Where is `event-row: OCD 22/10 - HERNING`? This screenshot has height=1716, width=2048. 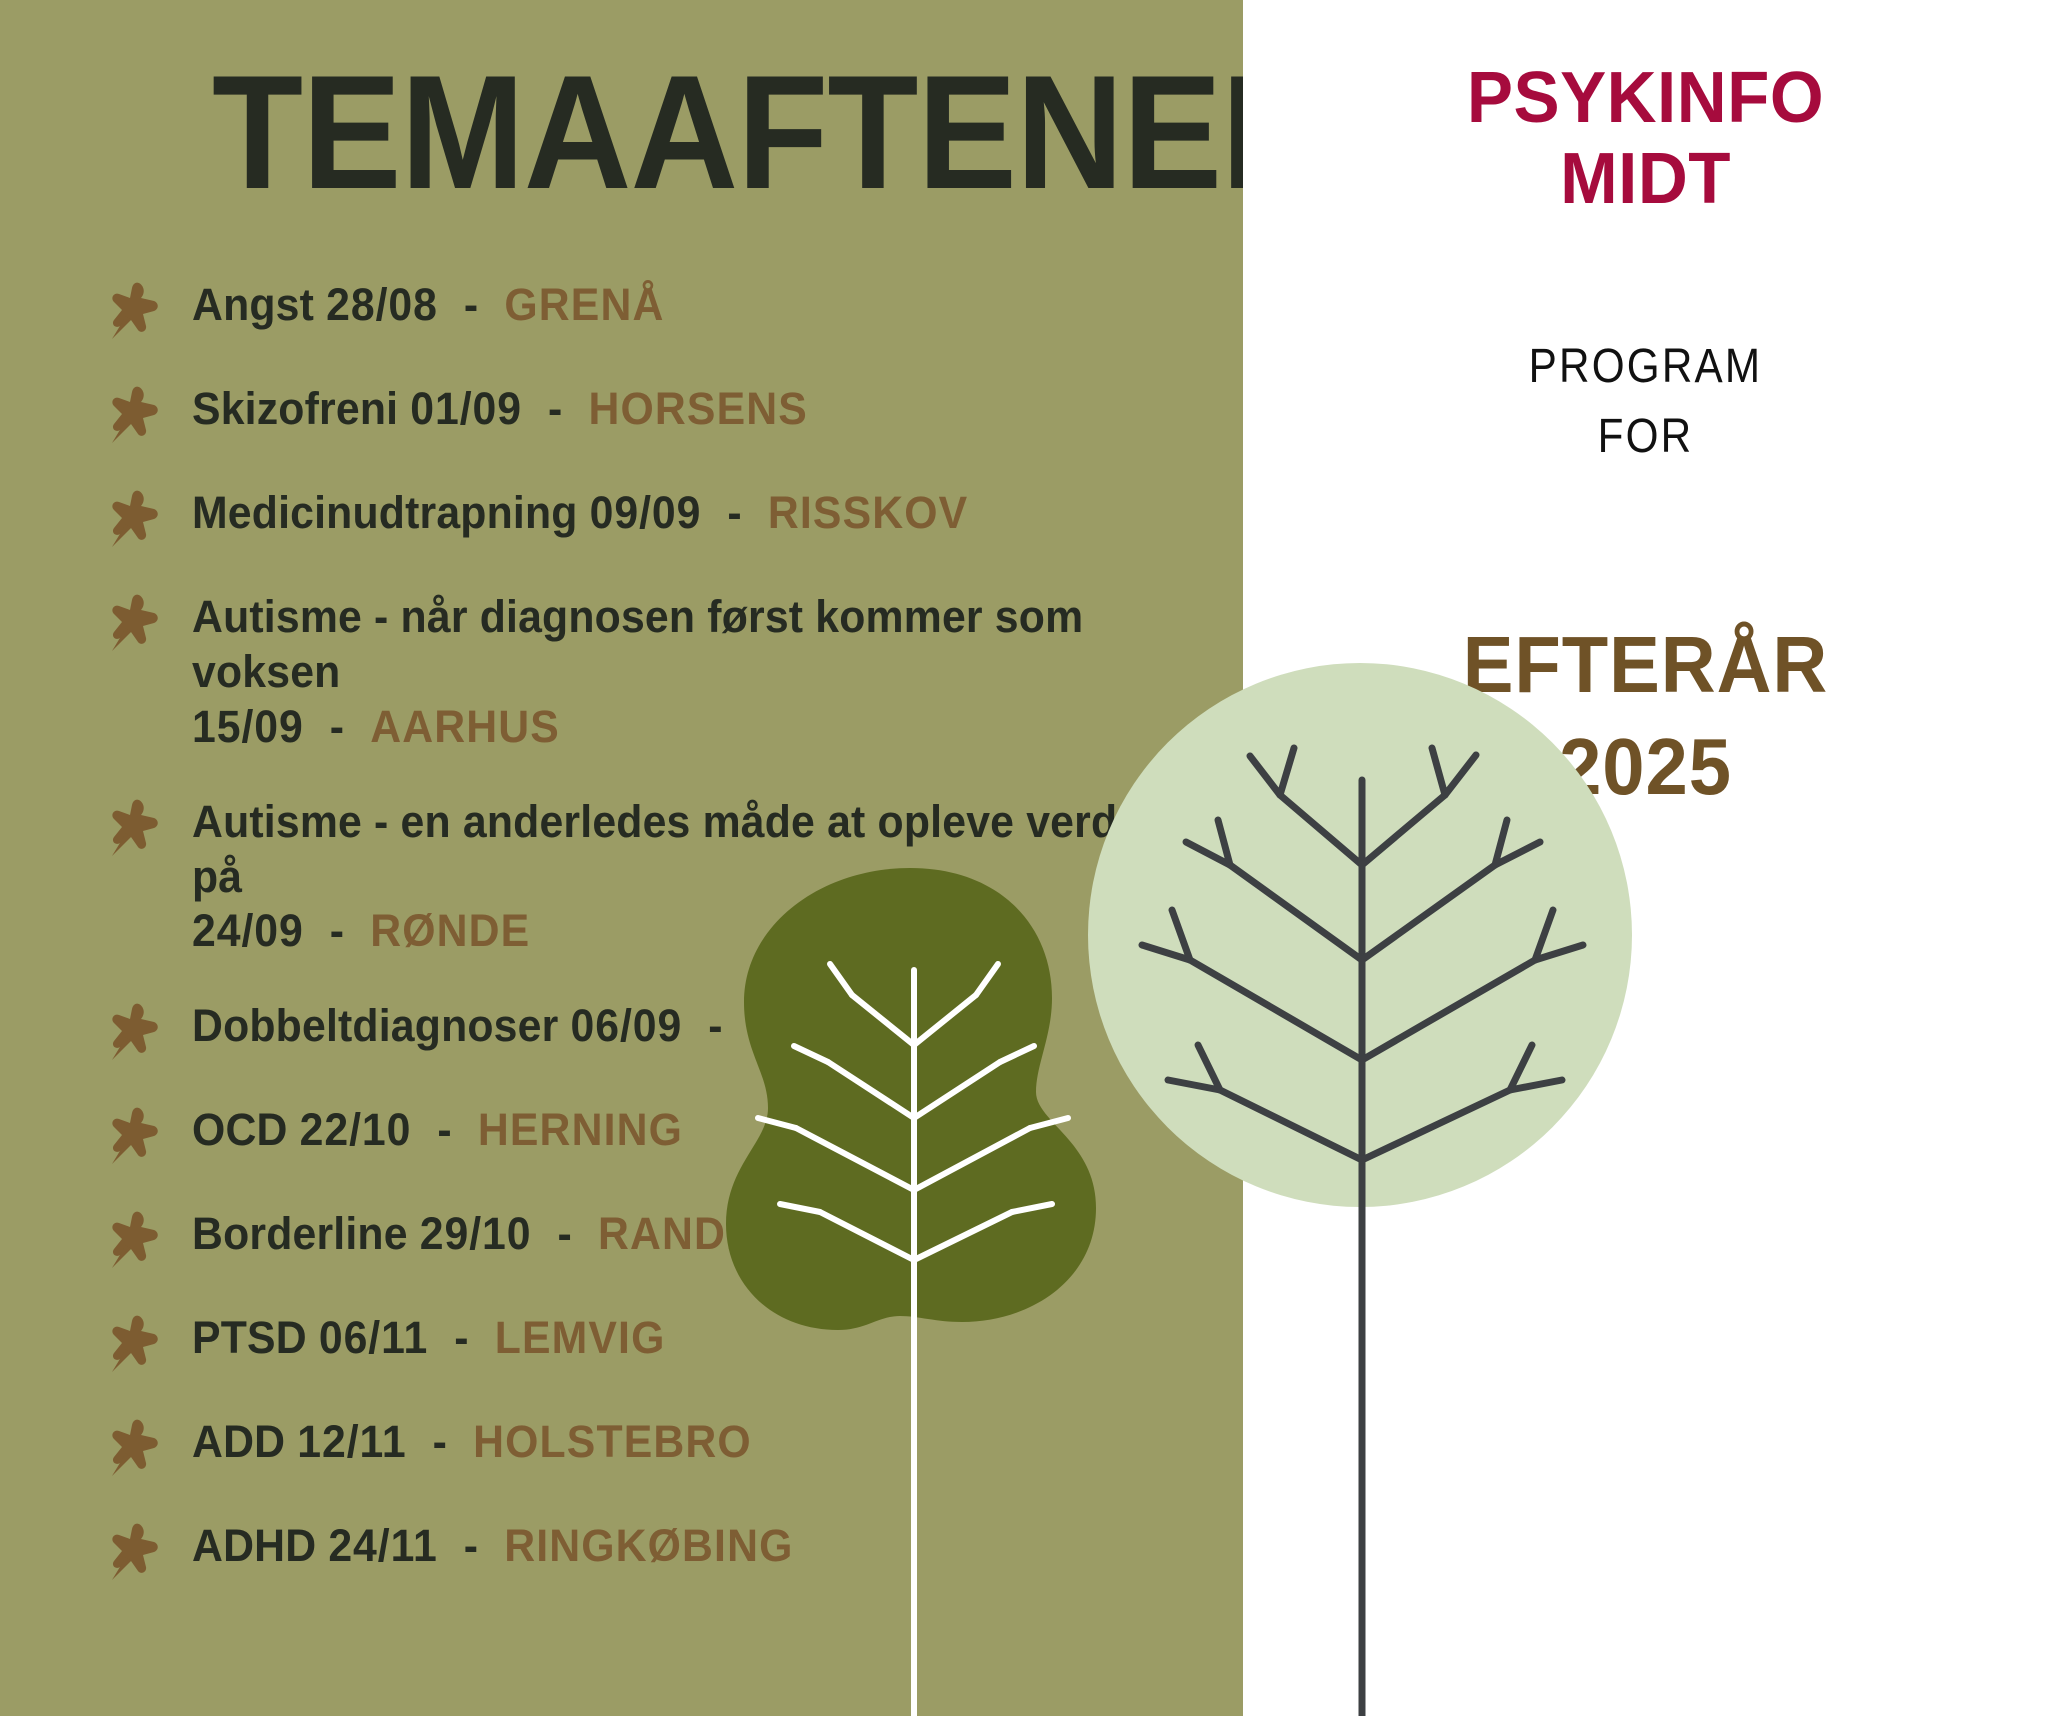 event-row: OCD 22/10 - HERNING is located at coordinates (665, 1134).